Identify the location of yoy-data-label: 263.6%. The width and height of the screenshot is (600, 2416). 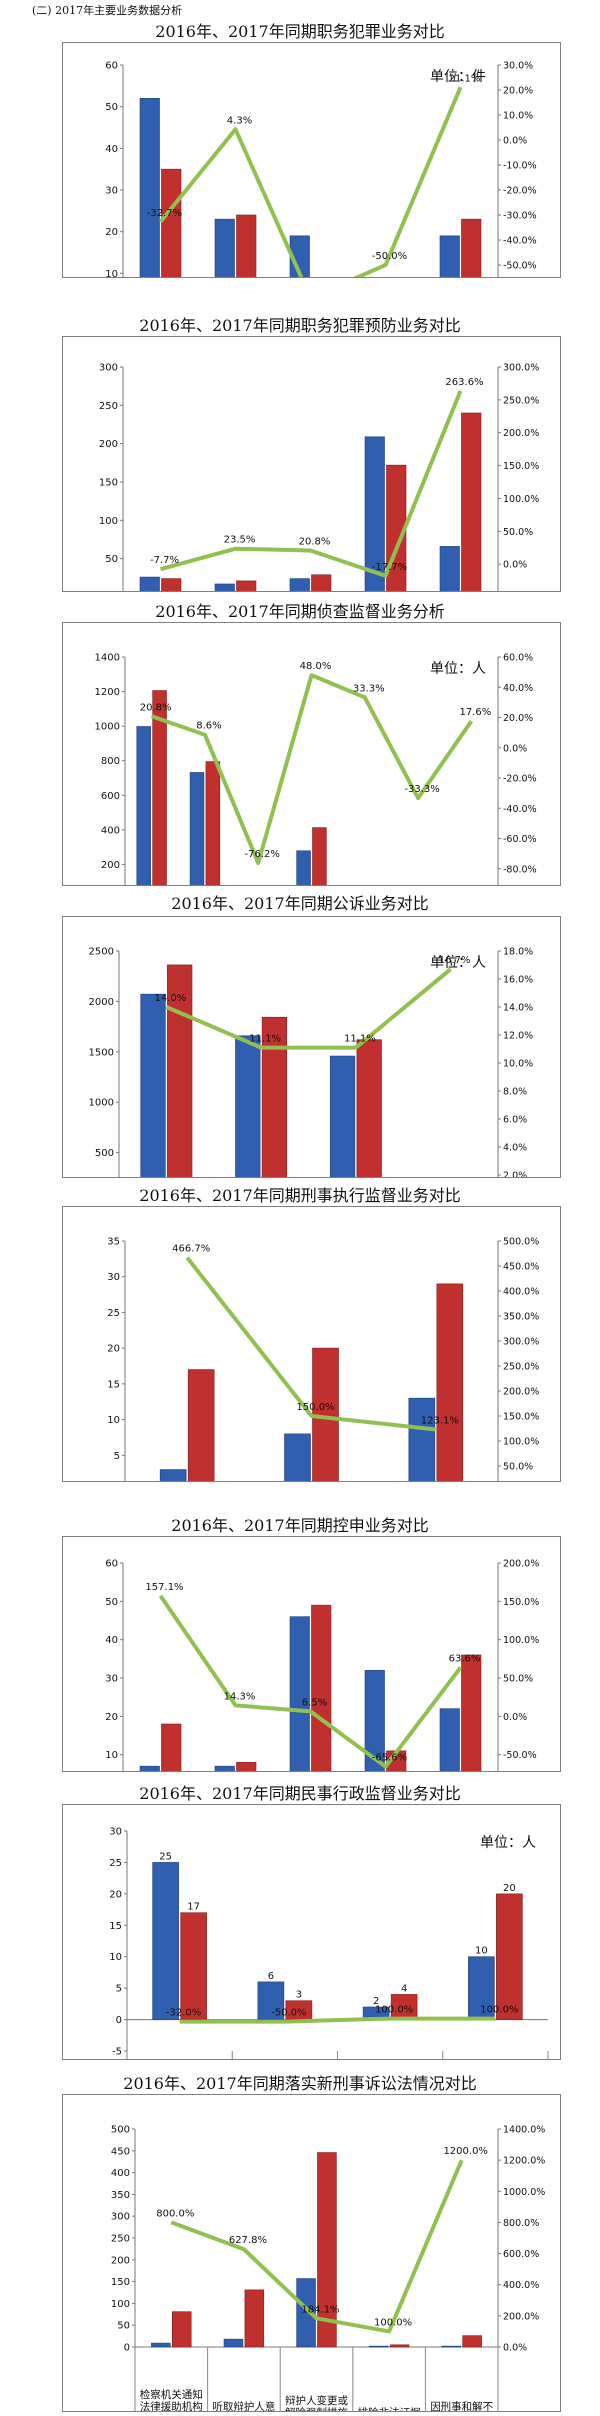
(464, 382).